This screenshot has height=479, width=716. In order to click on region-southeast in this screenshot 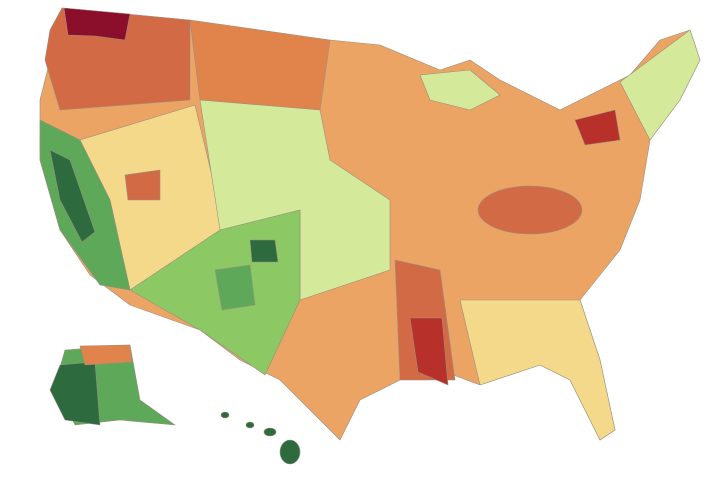, I will do `click(537, 370)`.